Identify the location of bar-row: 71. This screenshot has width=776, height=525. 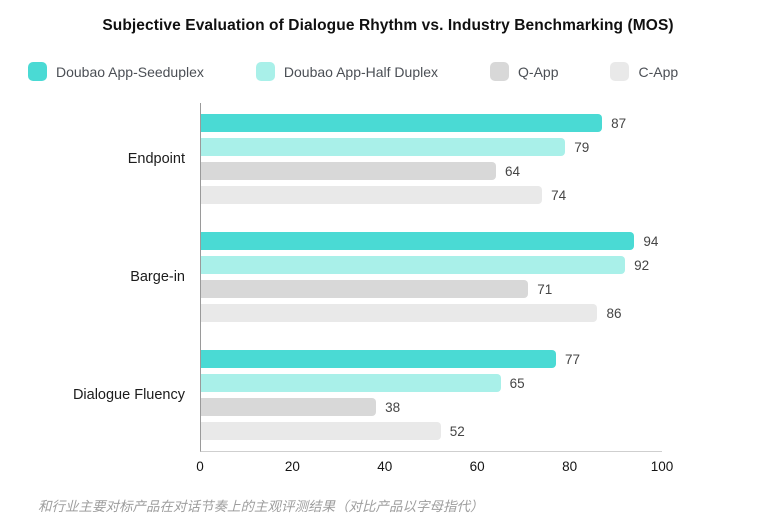
(431, 289).